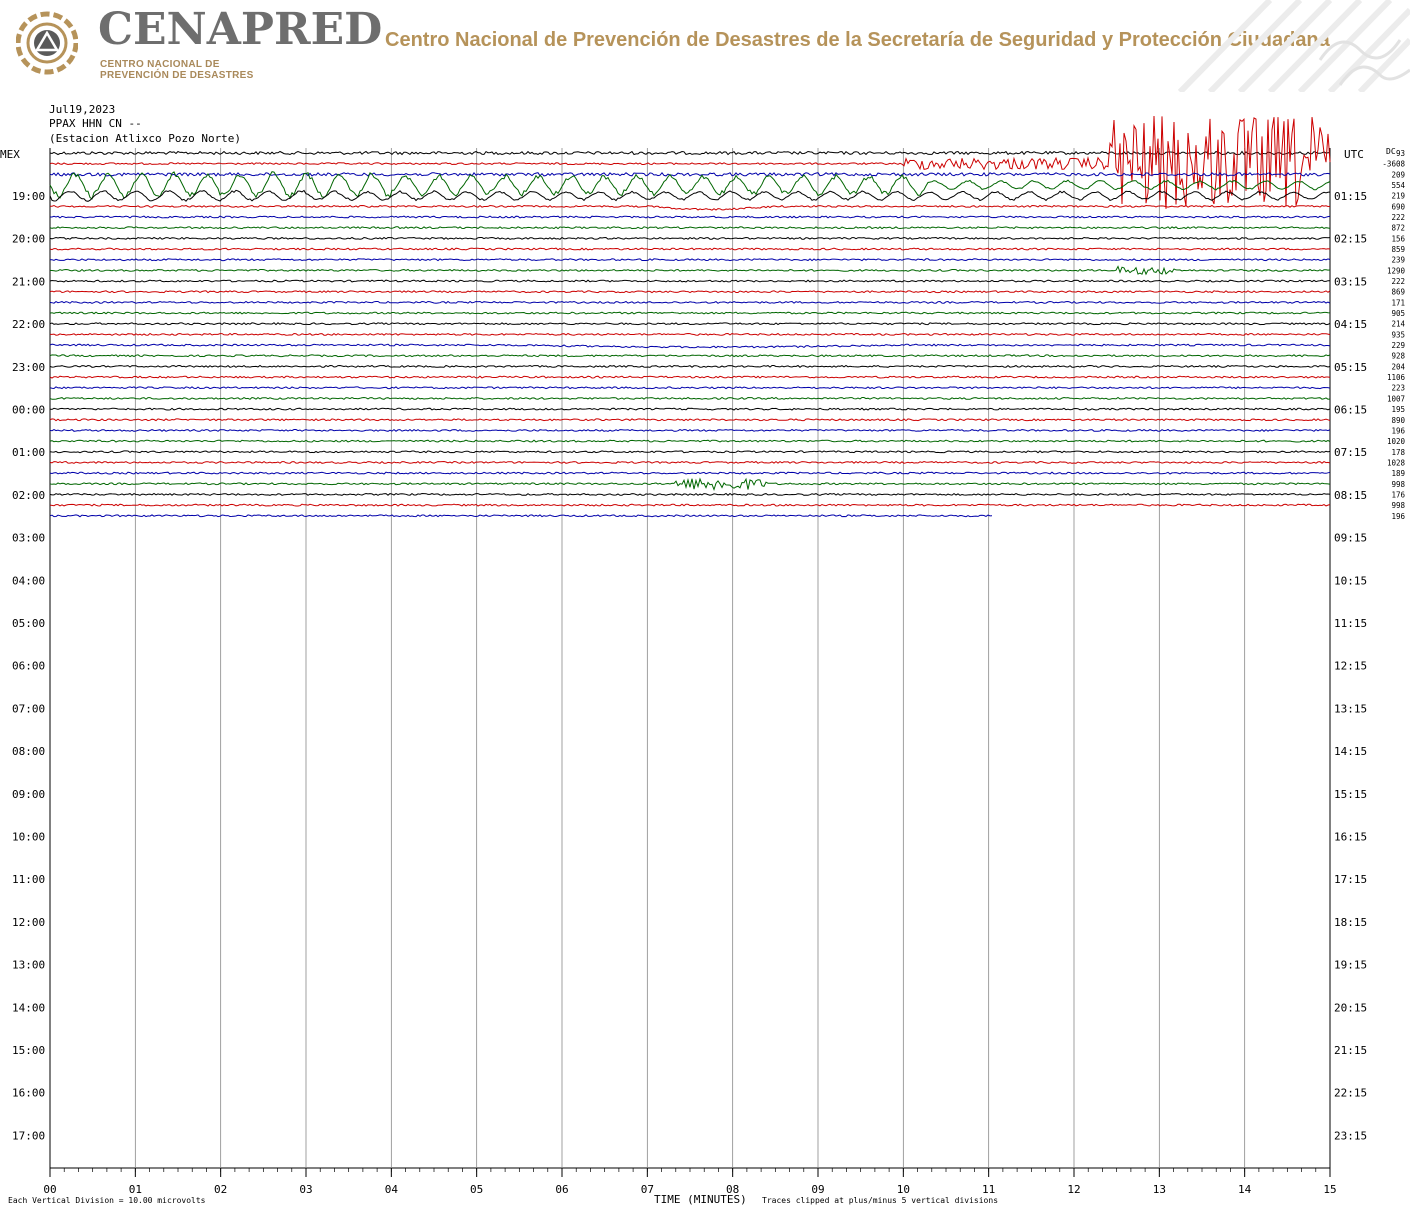  I want to click on dc-offset-value: 690, so click(1398, 206).